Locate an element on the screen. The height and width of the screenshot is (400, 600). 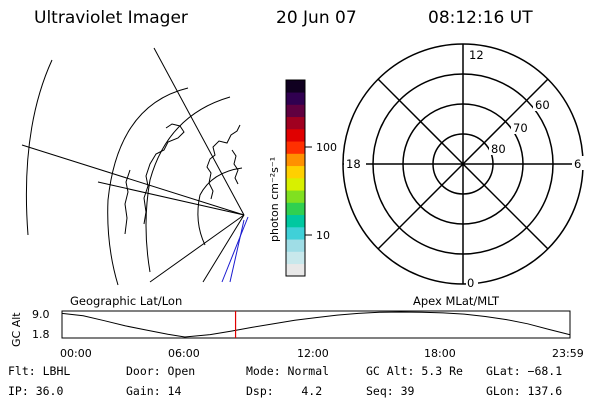
colorbar-tick-100: 100 is located at coordinates (326, 147).